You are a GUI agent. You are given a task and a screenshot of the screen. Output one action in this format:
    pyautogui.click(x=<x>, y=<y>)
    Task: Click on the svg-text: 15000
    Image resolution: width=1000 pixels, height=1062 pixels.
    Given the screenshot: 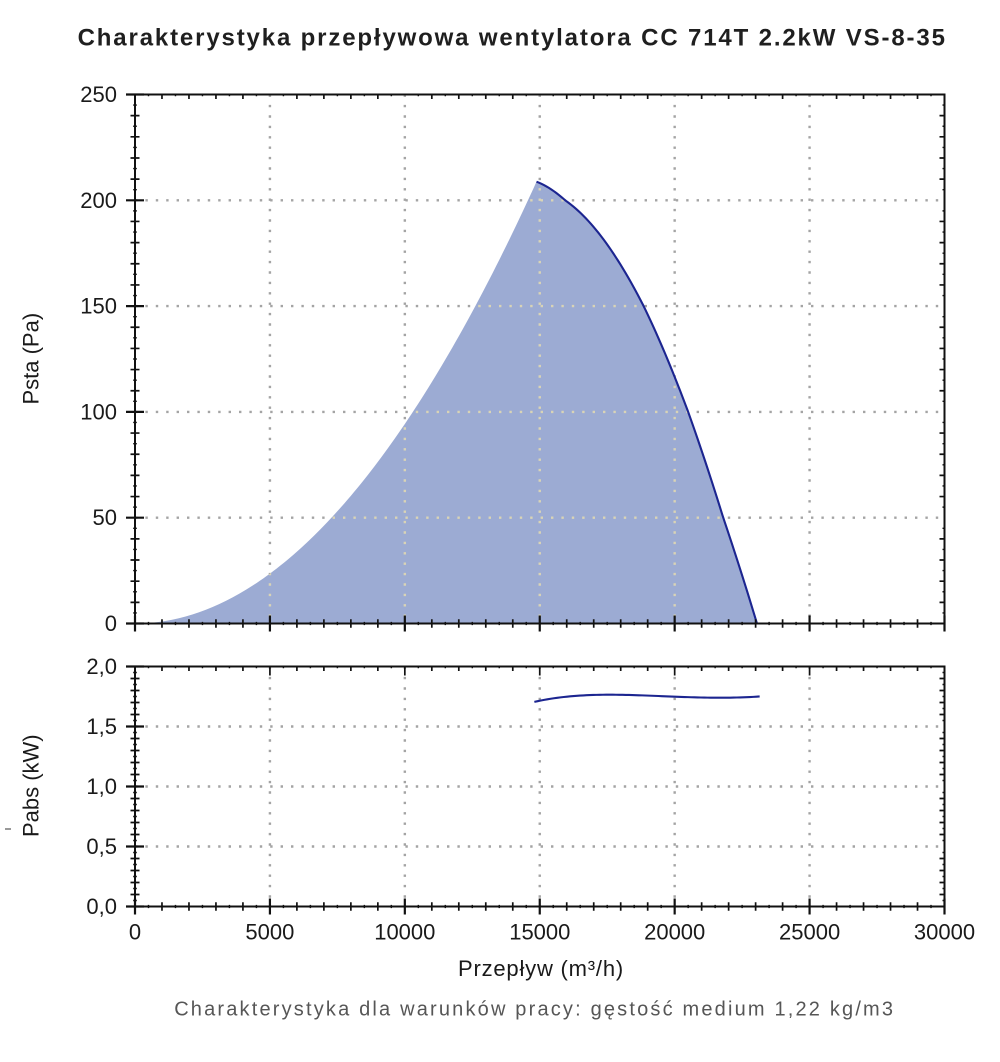 What is the action you would take?
    pyautogui.click(x=539, y=932)
    